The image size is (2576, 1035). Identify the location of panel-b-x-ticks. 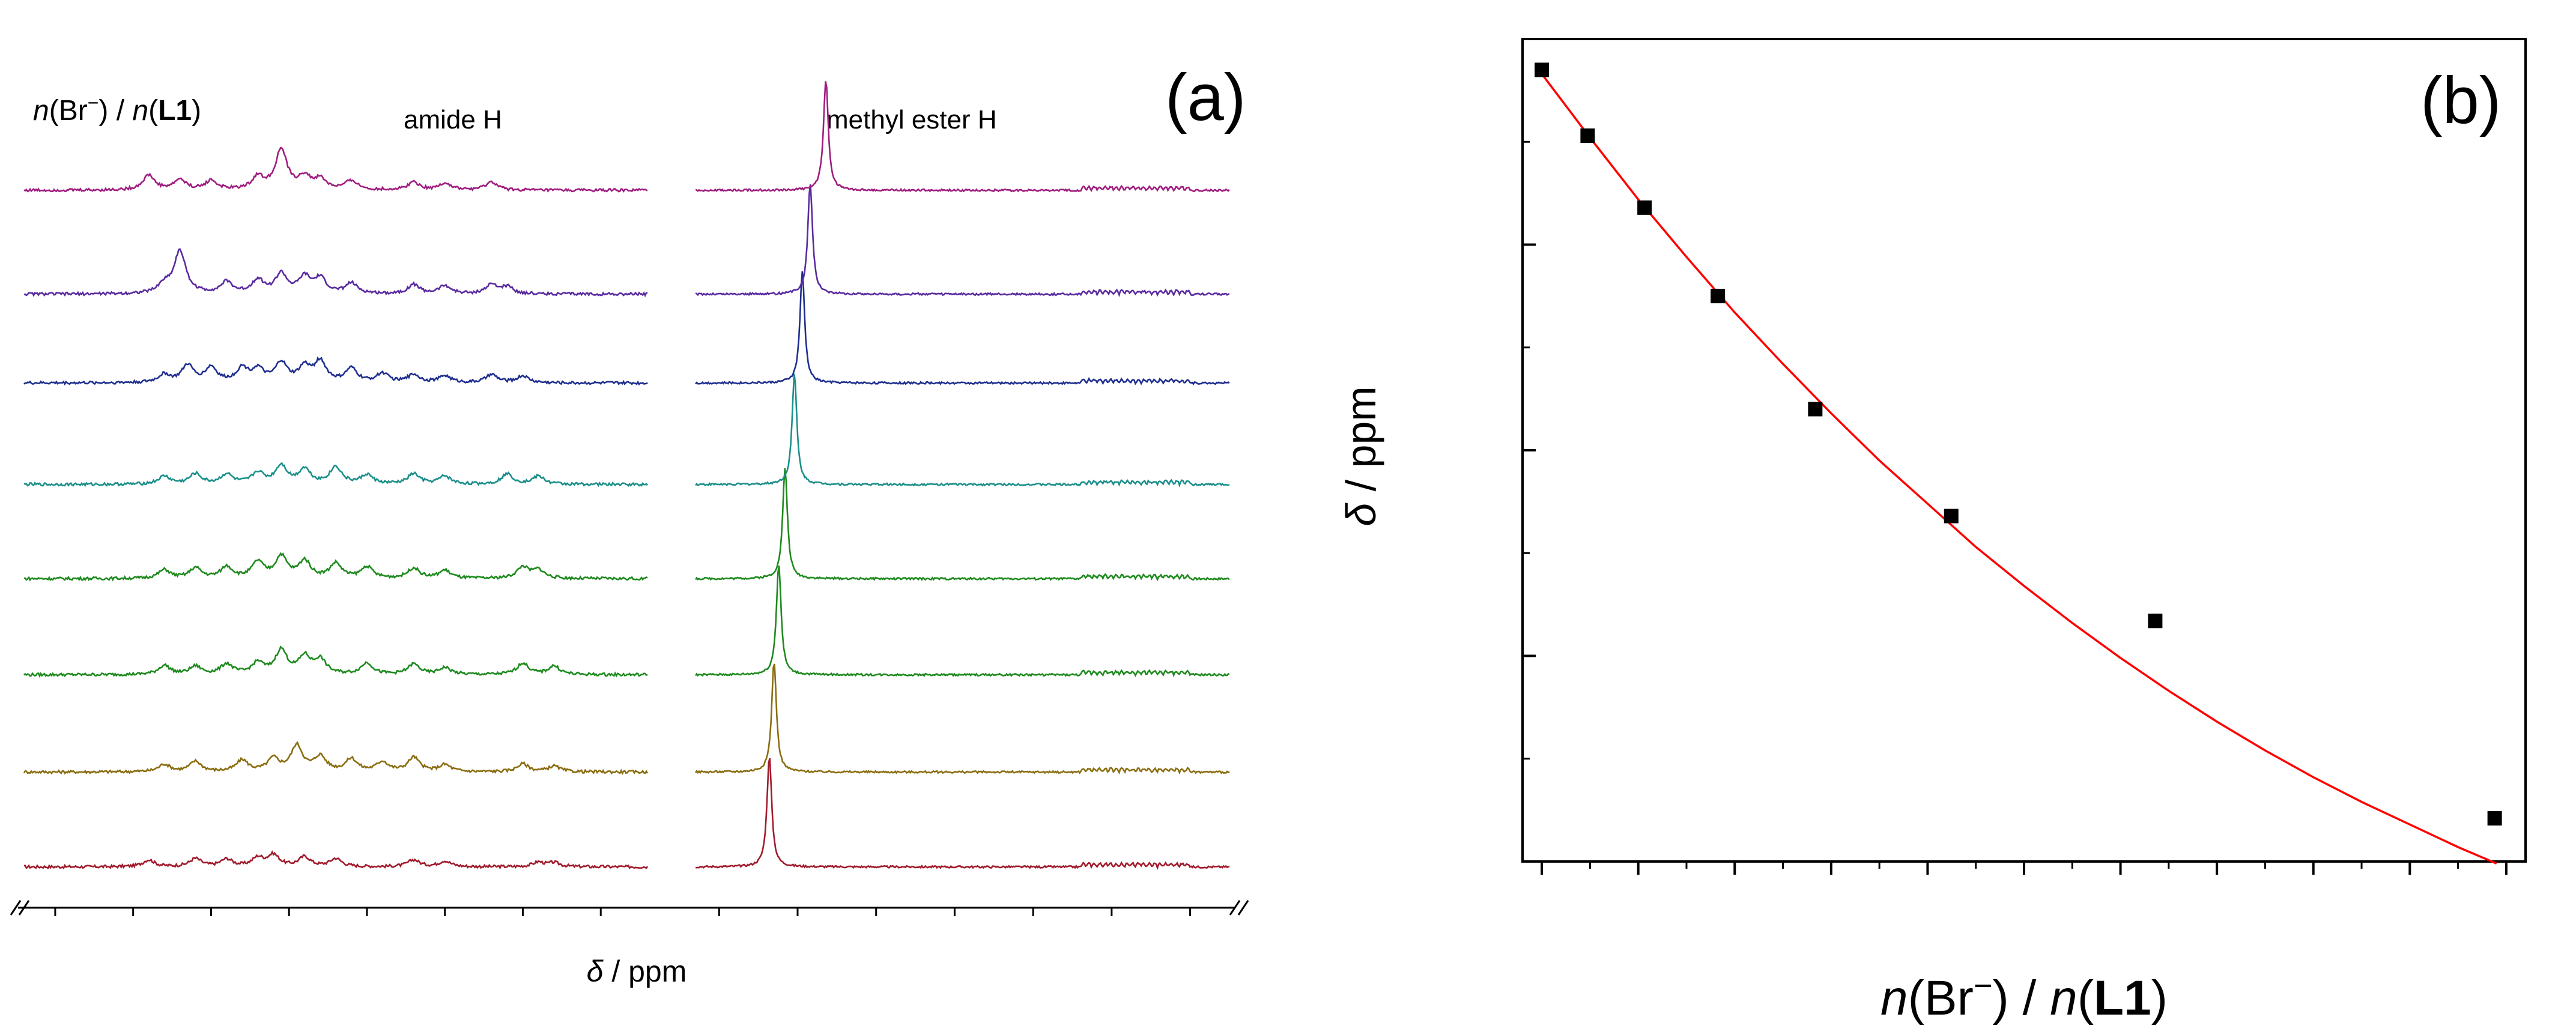
(2024, 868).